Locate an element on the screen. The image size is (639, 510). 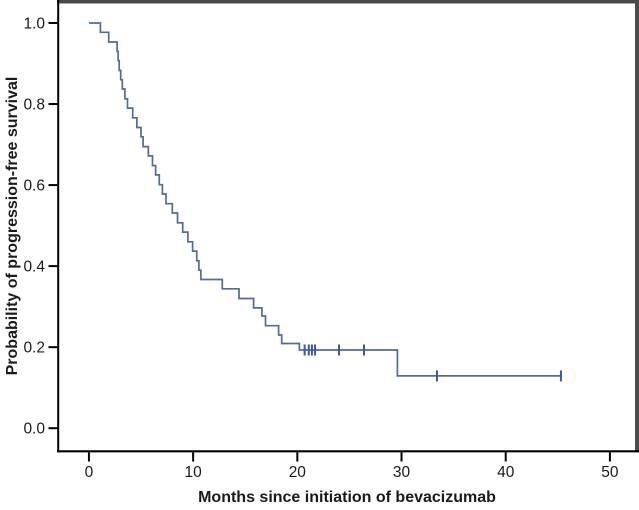
y-tick-label: 0.8 is located at coordinates (34, 105).